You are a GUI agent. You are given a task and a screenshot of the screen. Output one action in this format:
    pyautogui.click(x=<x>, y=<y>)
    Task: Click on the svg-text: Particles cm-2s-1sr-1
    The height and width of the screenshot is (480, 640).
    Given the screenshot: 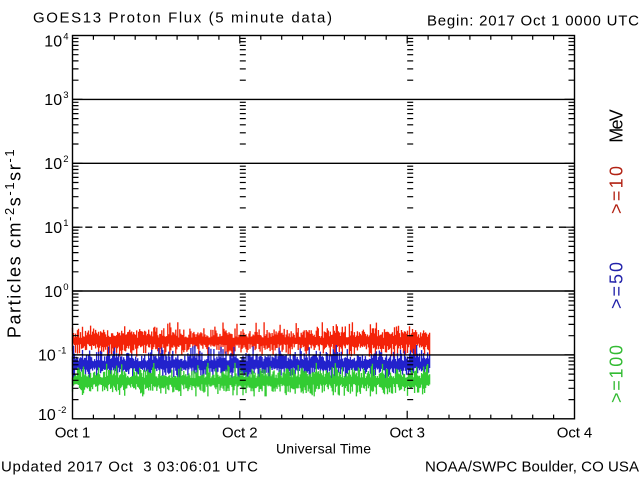 What is the action you would take?
    pyautogui.click(x=13, y=243)
    